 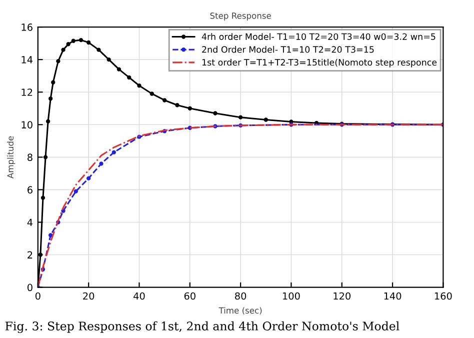 What do you see at coordinates (11, 157) in the screenshot?
I see `y-axis-title: Amplitude` at bounding box center [11, 157].